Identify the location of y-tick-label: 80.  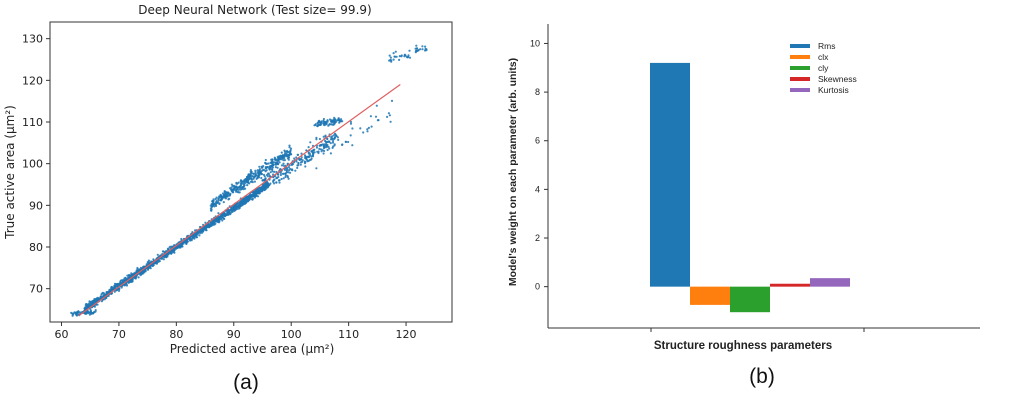
(36, 247).